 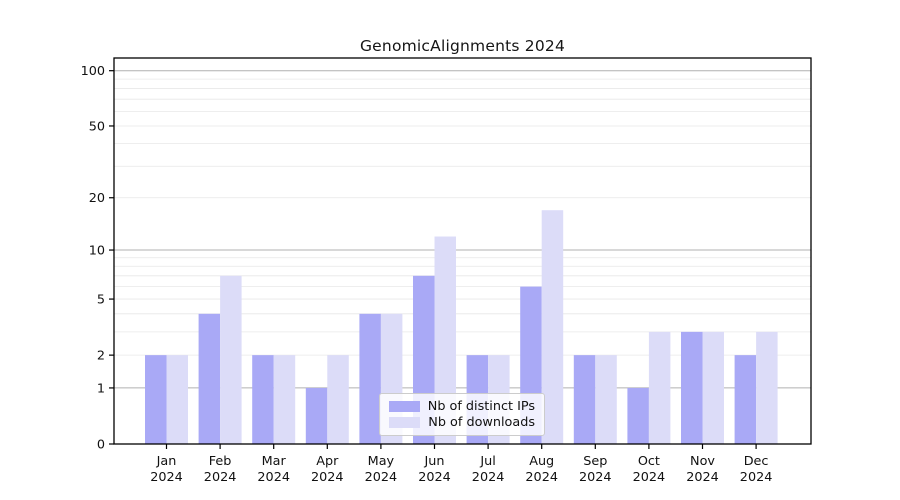 I want to click on bar-downloads-jan, so click(x=177, y=399).